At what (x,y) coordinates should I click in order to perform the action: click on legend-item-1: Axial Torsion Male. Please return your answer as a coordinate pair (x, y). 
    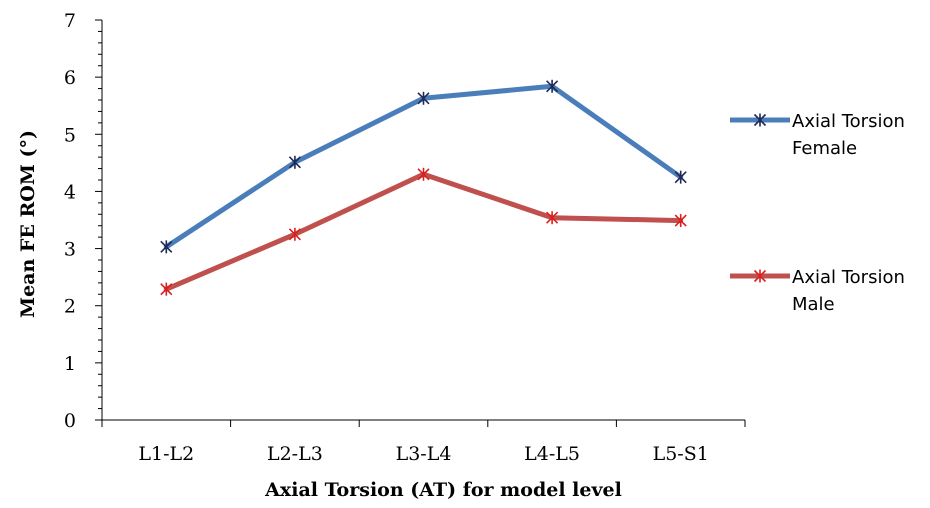
    Looking at the image, I should click on (817, 291).